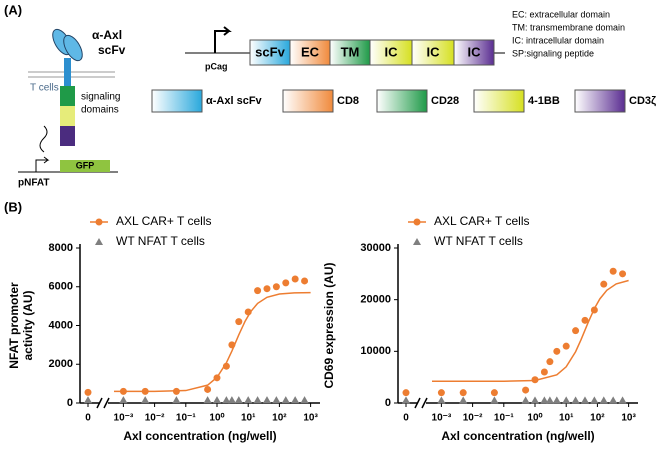 This screenshot has height=451, width=660. Describe the element at coordinates (61, 248) in the screenshot. I see `y-tick-label: 8000` at that location.